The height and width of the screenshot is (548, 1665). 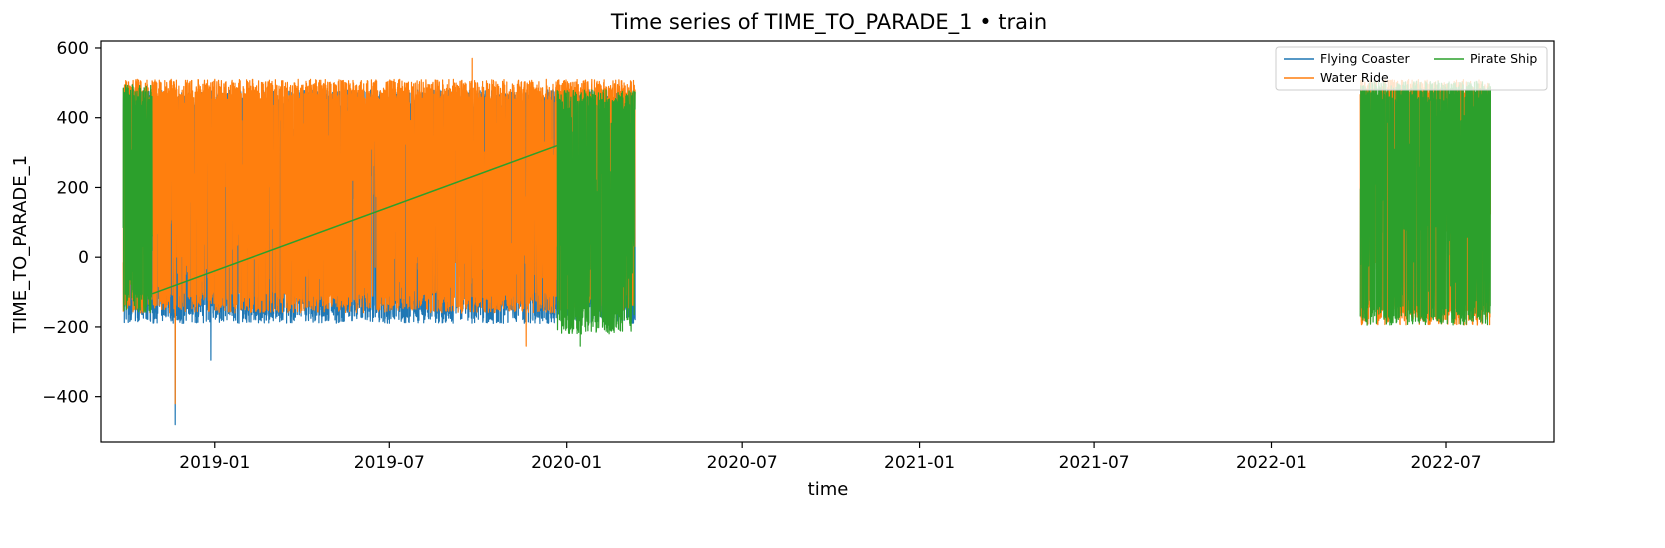 I want to click on x-tick-label: 2022-01, so click(x=1271, y=463).